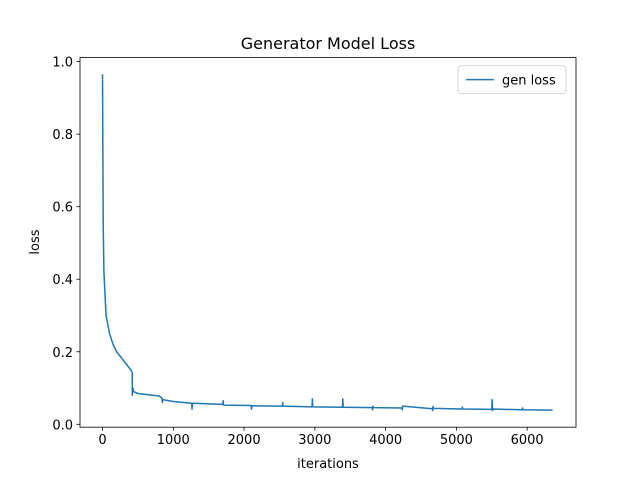 The width and height of the screenshot is (640, 480). Describe the element at coordinates (62, 425) in the screenshot. I see `y-tick-label: 0.0` at that location.